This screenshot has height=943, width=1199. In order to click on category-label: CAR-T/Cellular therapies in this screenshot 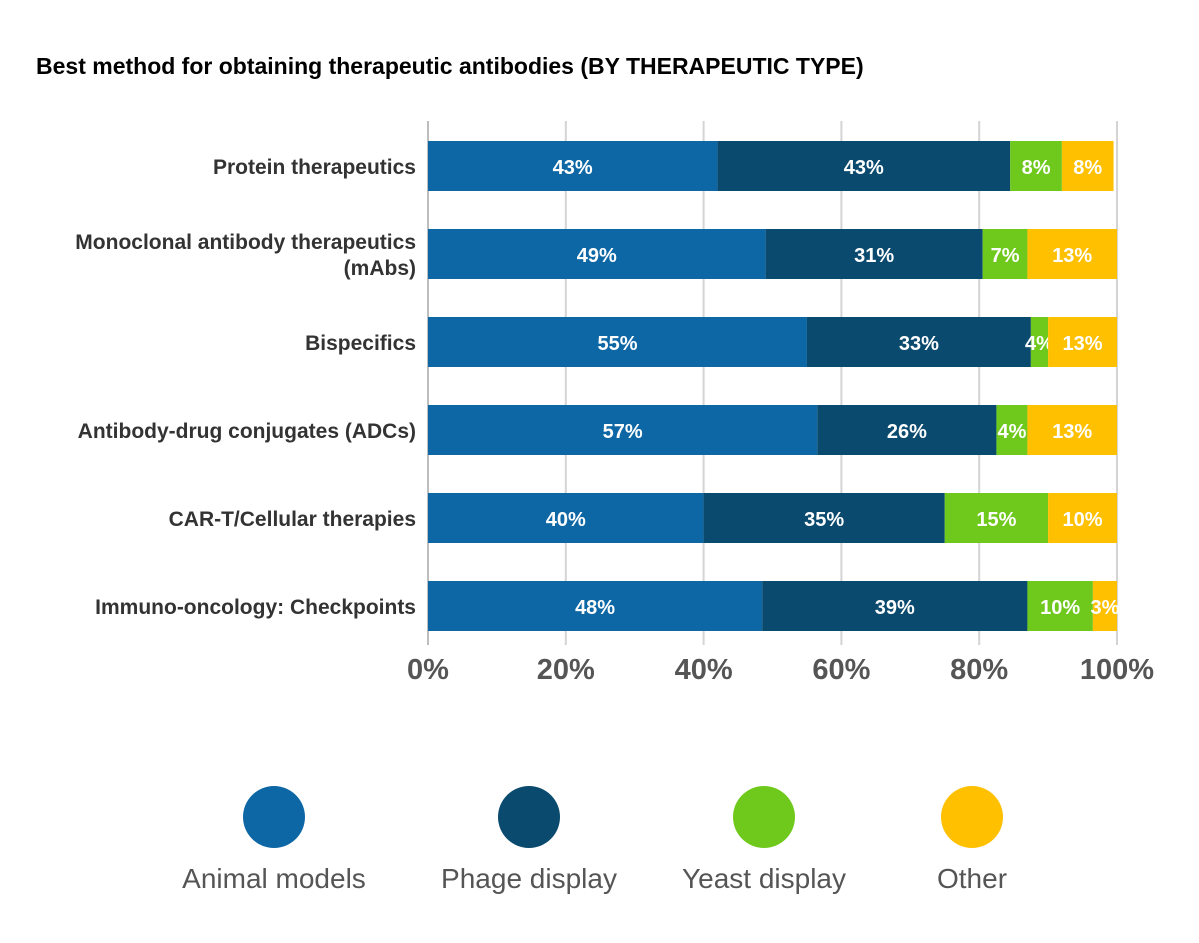, I will do `click(292, 519)`.